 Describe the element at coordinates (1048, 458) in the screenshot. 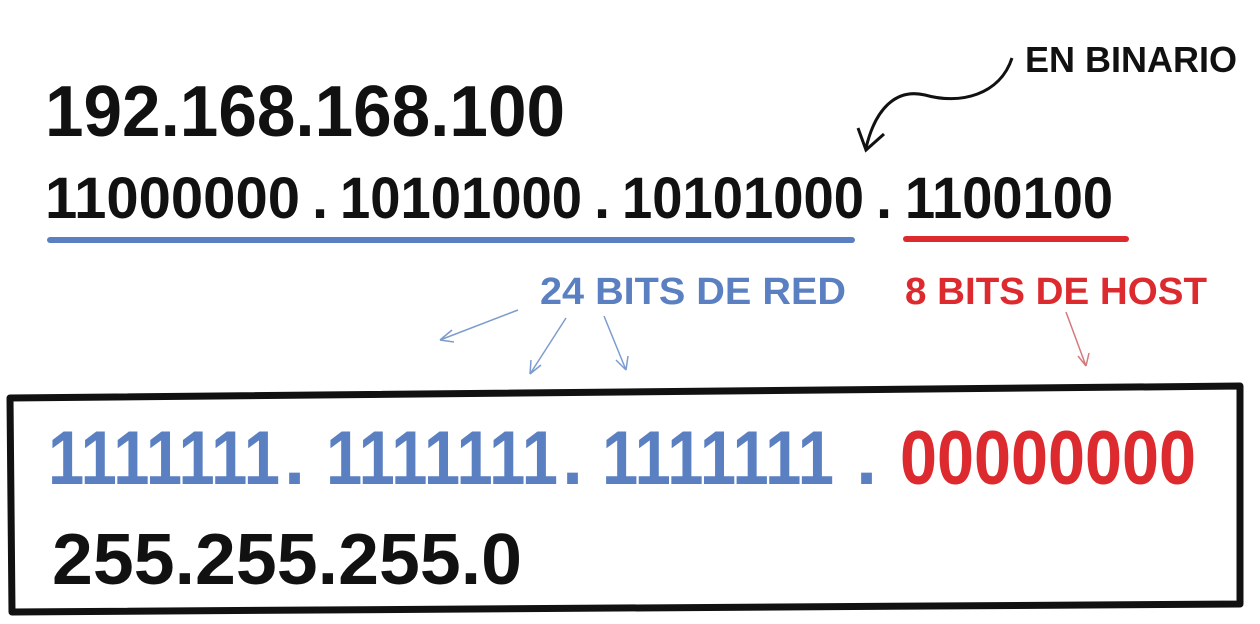

I see `mask-octet: 00000000` at that location.